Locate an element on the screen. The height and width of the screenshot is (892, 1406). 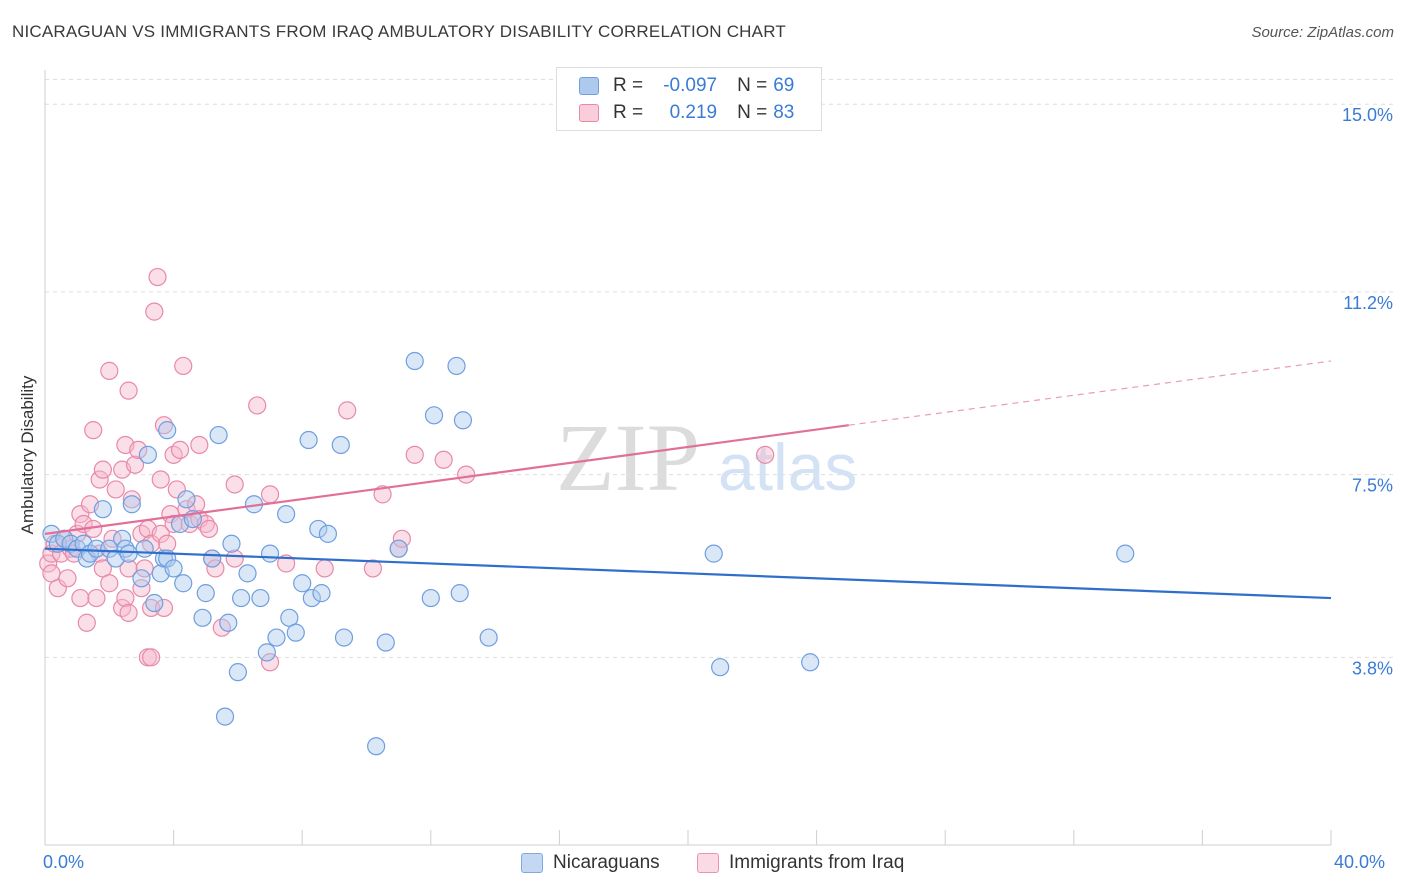
correlation-legend: R = -0.097 N = 69 R = 0.219 N = 83 is located at coordinates (689, 99).